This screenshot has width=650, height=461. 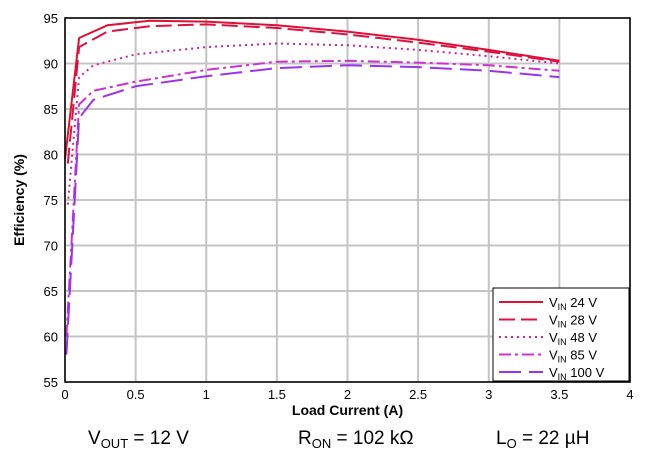 I want to click on legend-label-1: VIN 28 V, so click(x=573, y=321).